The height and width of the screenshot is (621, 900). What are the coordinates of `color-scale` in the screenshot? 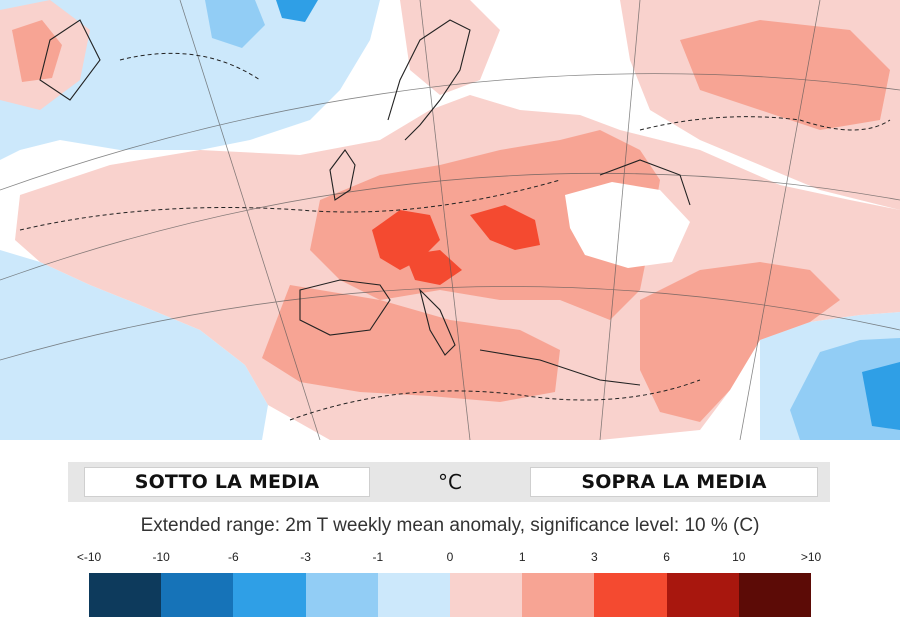 It's located at (450, 595).